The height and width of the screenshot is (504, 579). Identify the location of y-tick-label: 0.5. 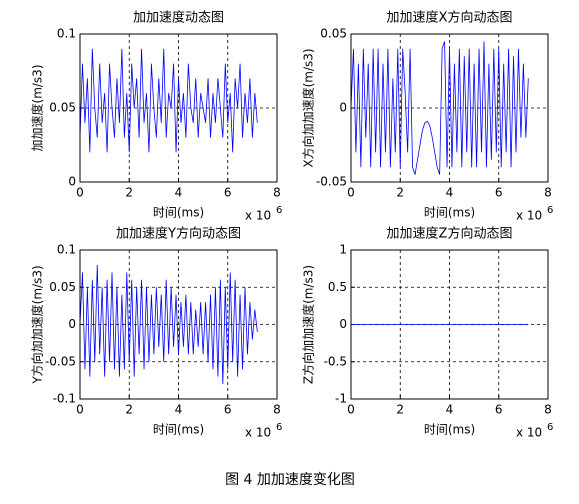
(337, 287).